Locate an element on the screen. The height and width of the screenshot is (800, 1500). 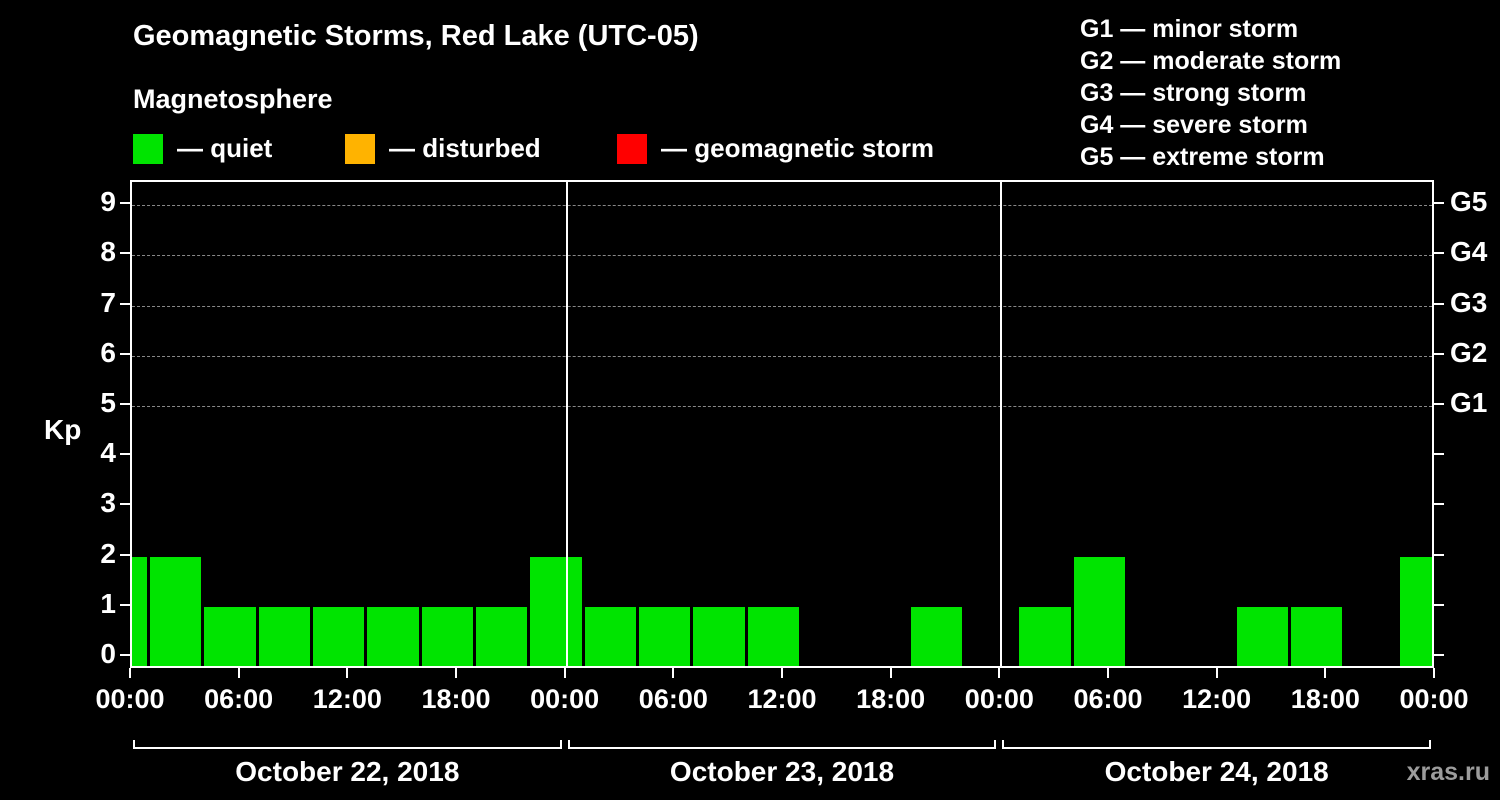
g-legend-line-4: G4 — severe storm is located at coordinates (1194, 125).